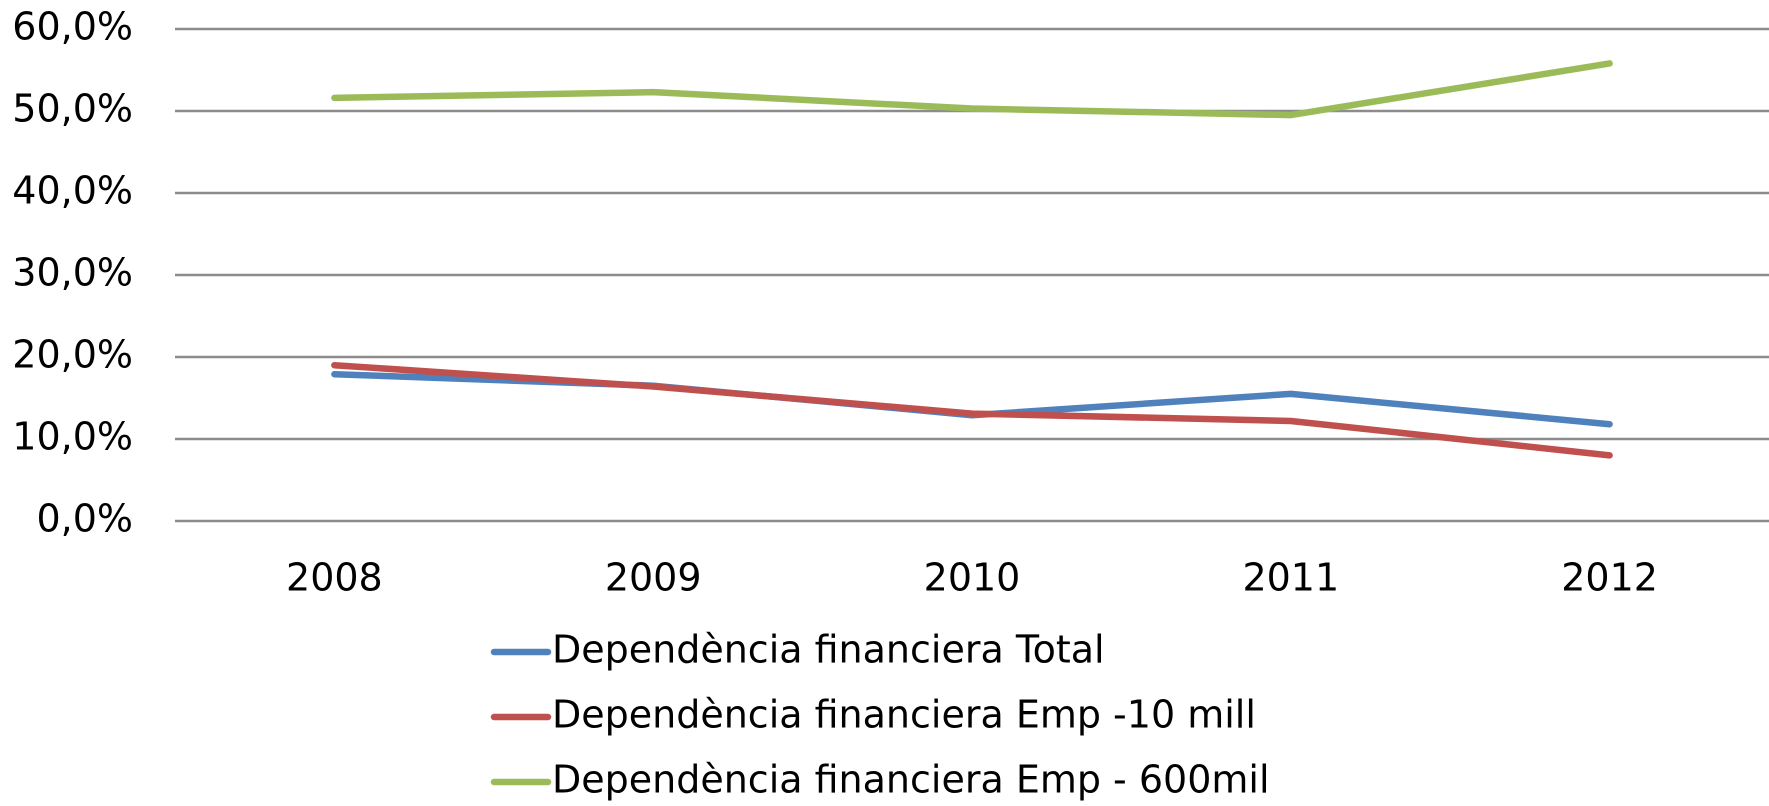 Image resolution: width=1769 pixels, height=806 pixels. Describe the element at coordinates (653, 578) in the screenshot. I see `x-tick-label: 2009` at that location.